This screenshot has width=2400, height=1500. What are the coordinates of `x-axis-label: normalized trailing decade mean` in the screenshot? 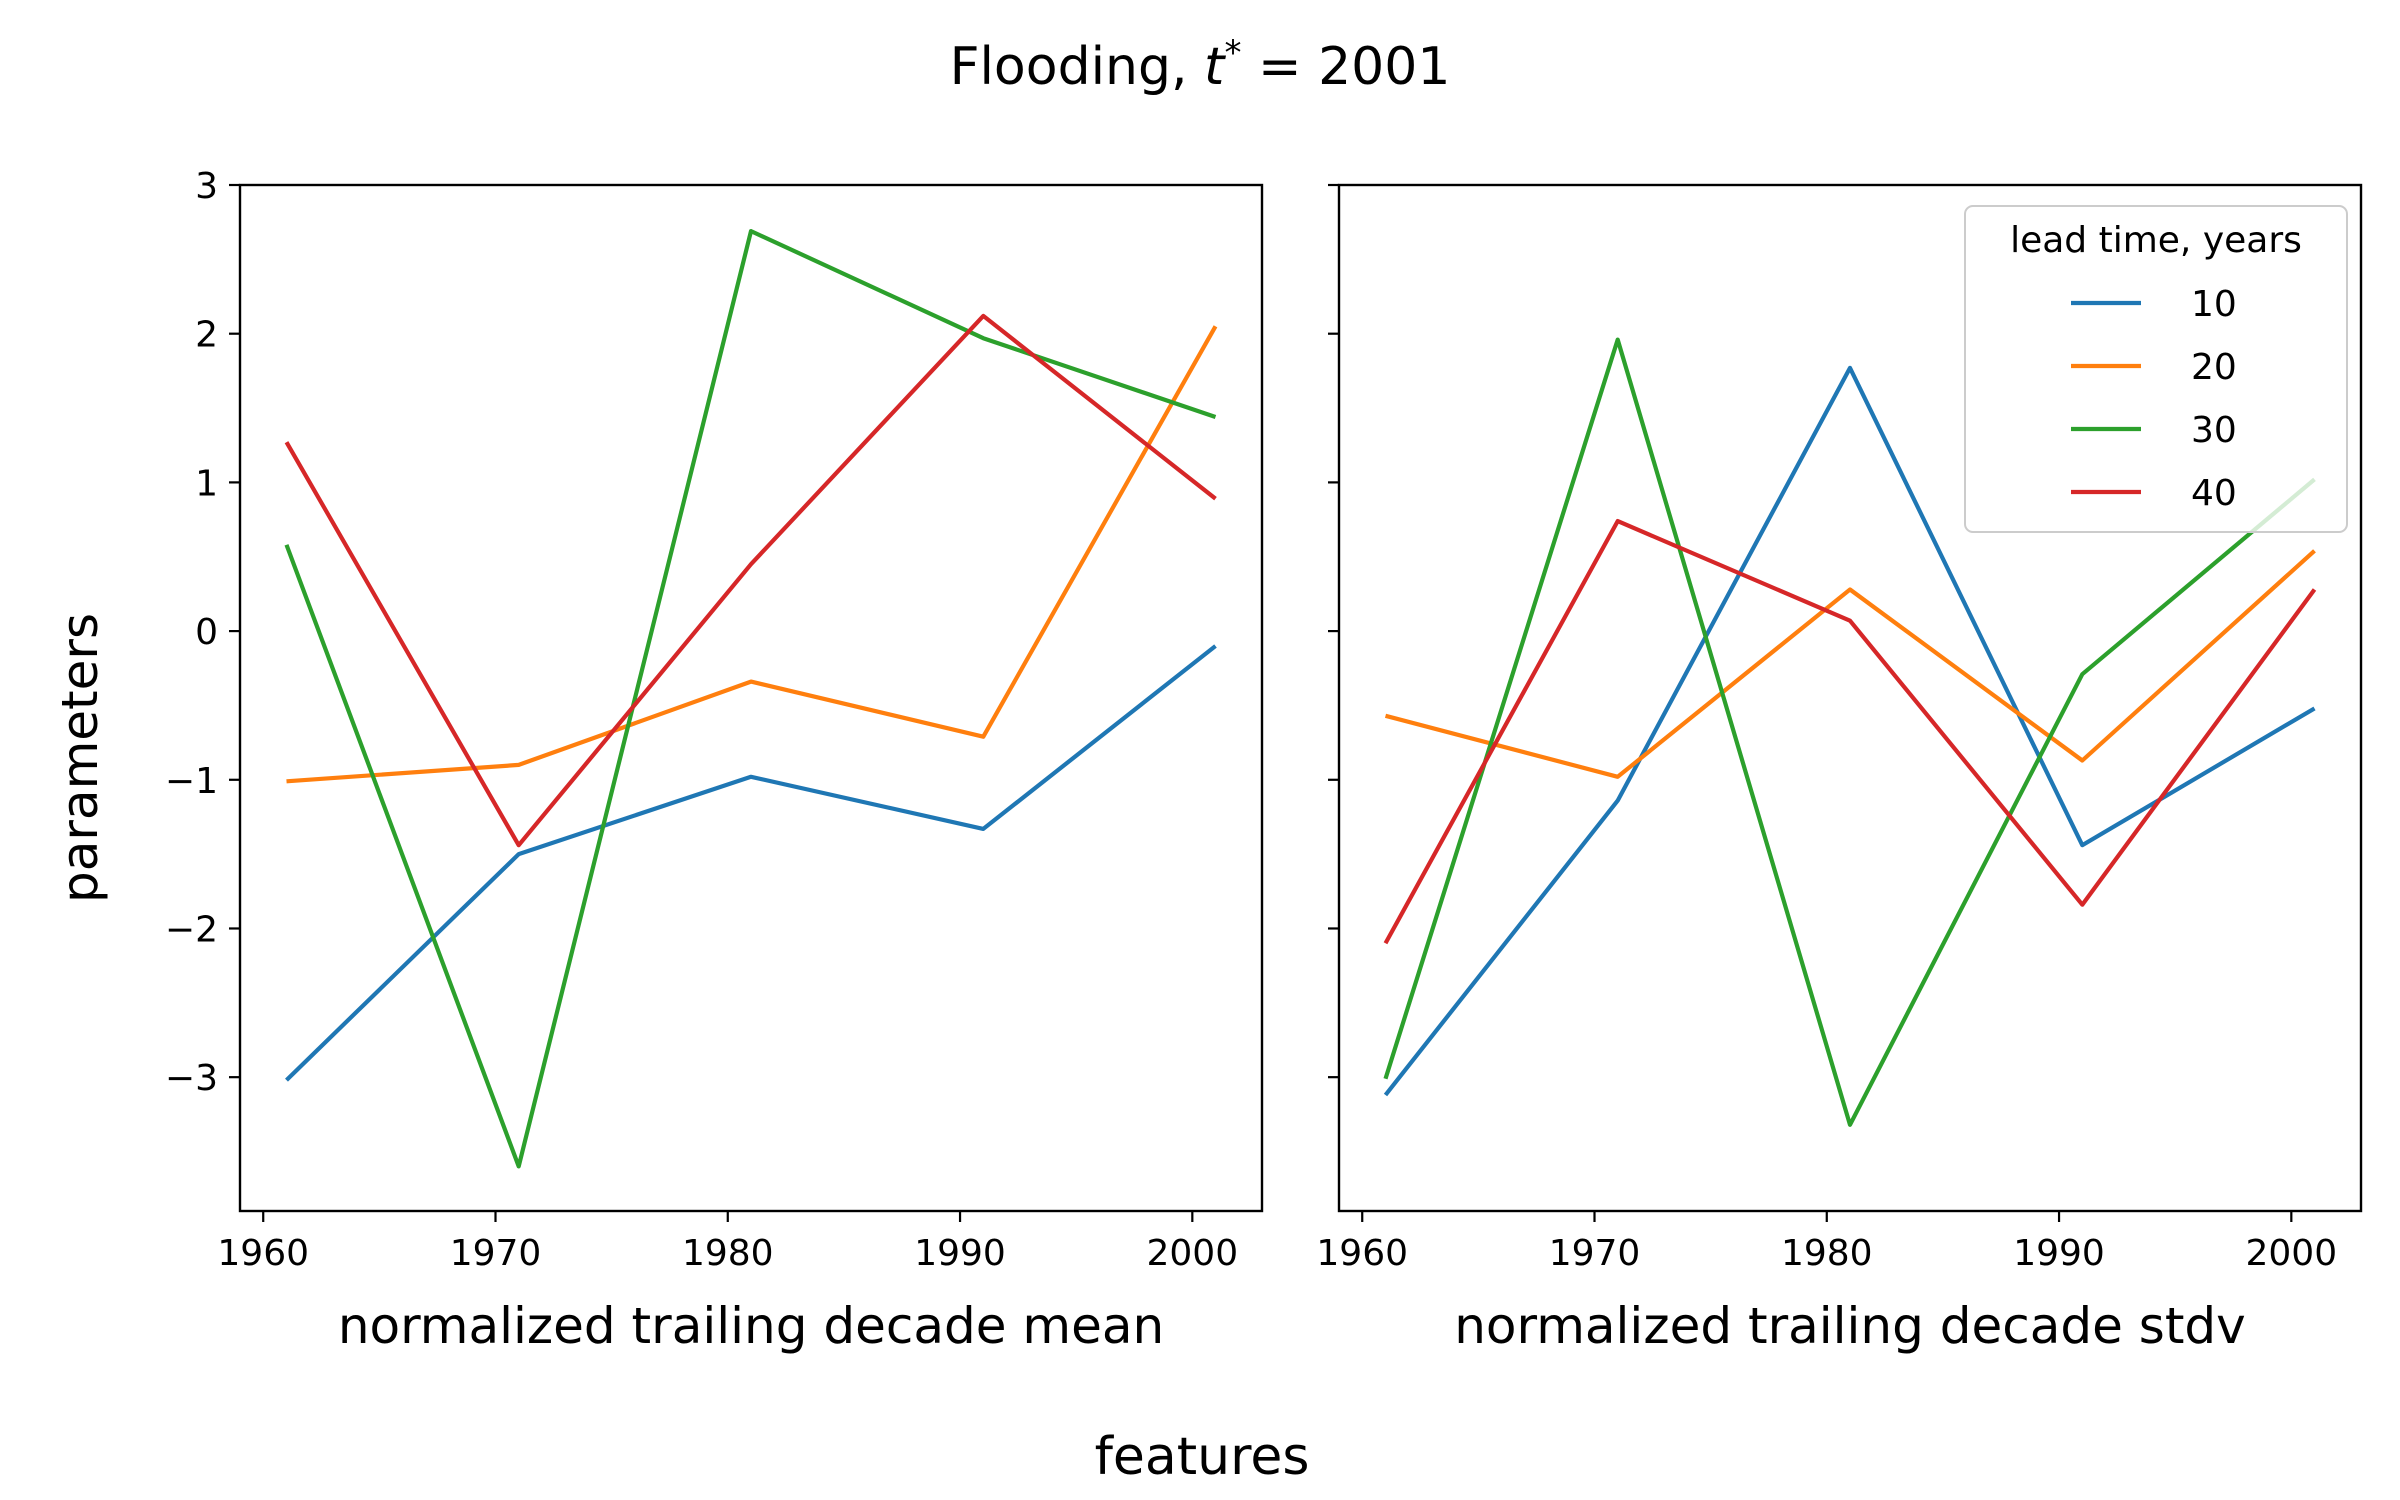 It's located at (751, 1326).